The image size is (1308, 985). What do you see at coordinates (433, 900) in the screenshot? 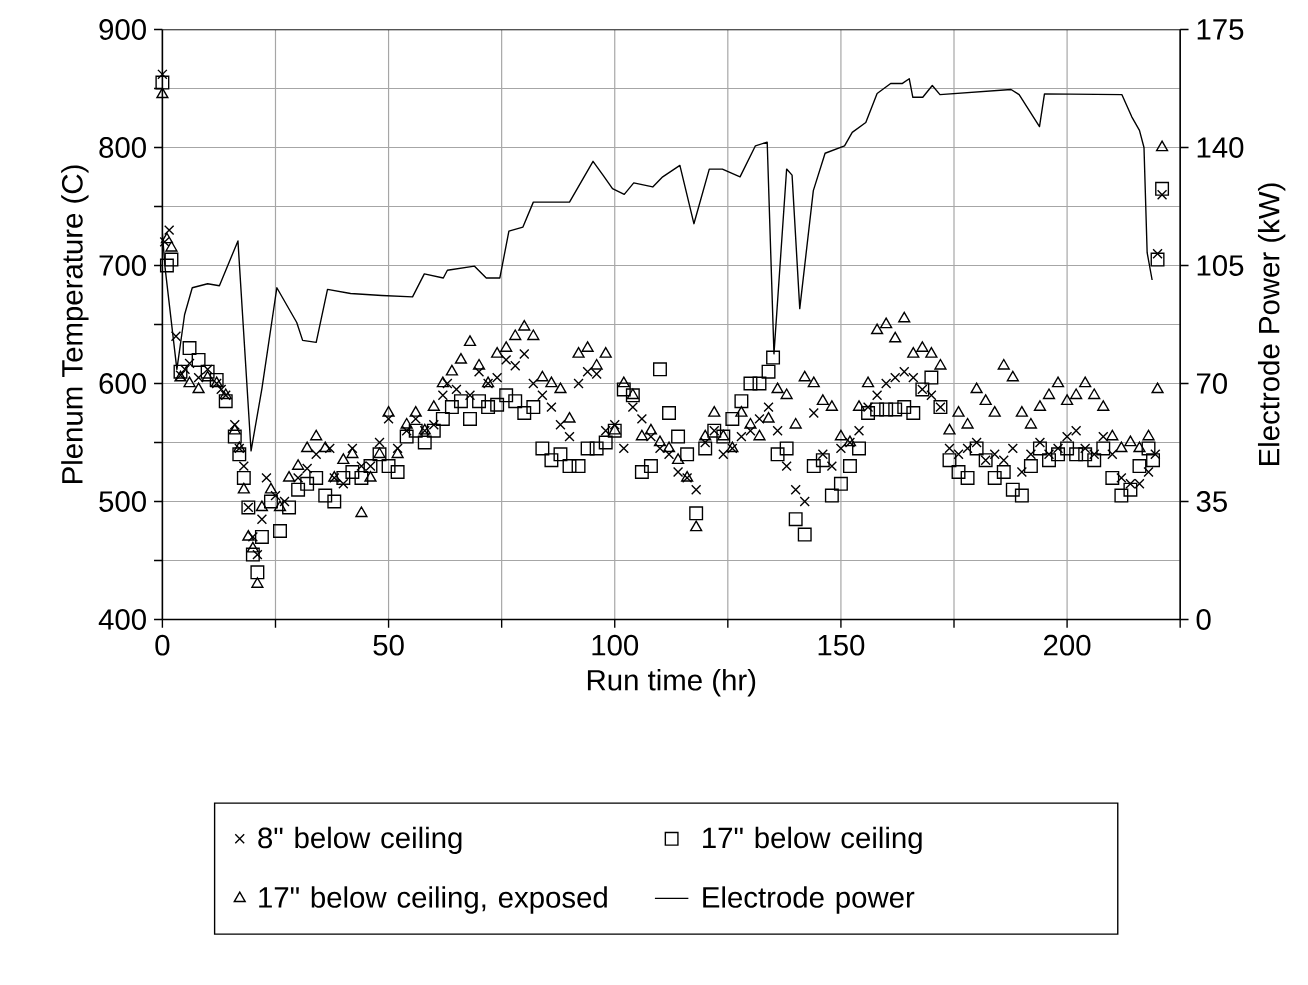
I see `legend-label: 17" below ceiling, exposed` at bounding box center [433, 900].